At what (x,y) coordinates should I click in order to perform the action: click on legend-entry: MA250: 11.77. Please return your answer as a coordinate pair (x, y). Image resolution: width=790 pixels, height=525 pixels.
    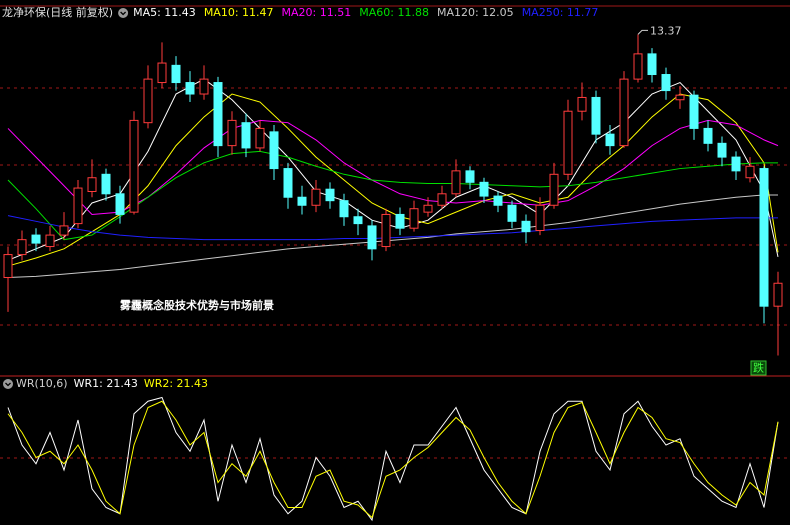
    Looking at the image, I should click on (560, 12).